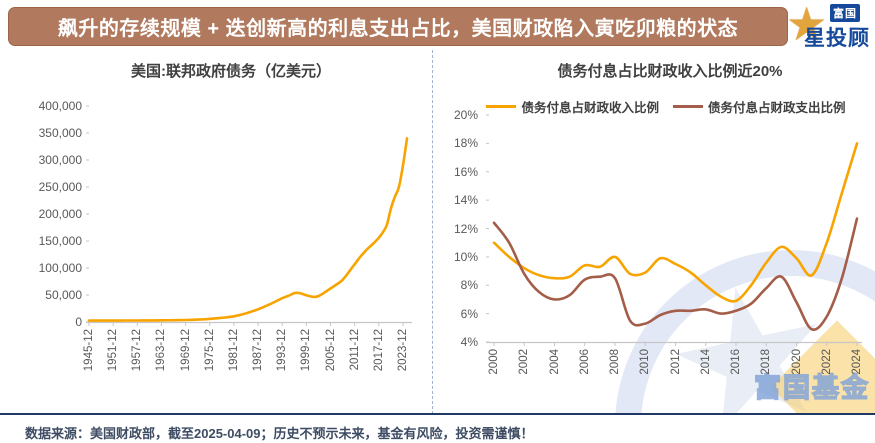  Describe the element at coordinates (807, 25) in the screenshot. I see `star-icon: ★` at that location.